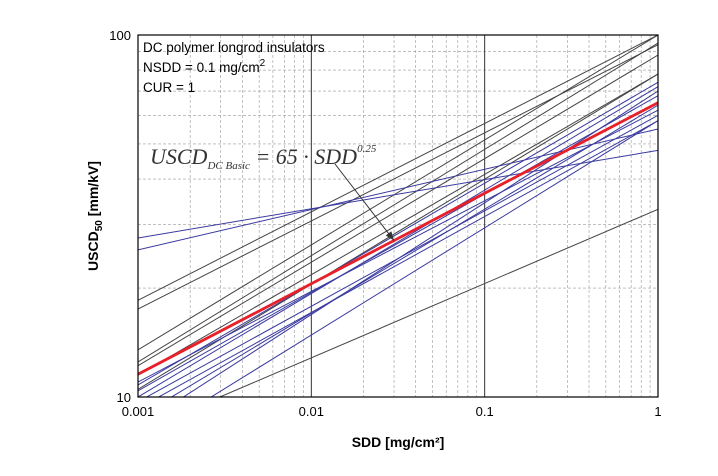  What do you see at coordinates (120, 35) in the screenshot?
I see `y-tick-label: 100` at bounding box center [120, 35].